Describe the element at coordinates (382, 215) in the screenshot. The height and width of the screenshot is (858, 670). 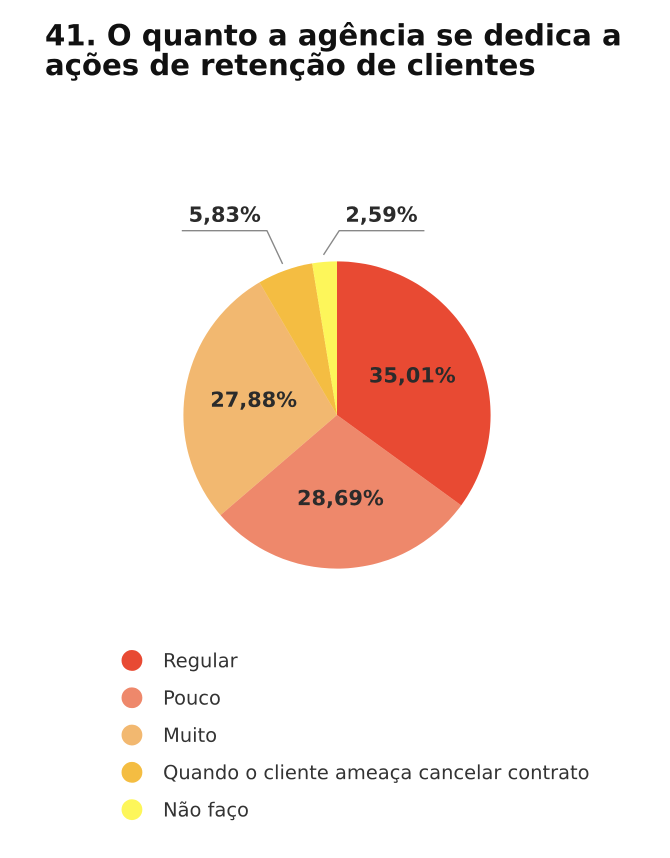
I see `data-label: 2,59%` at that location.